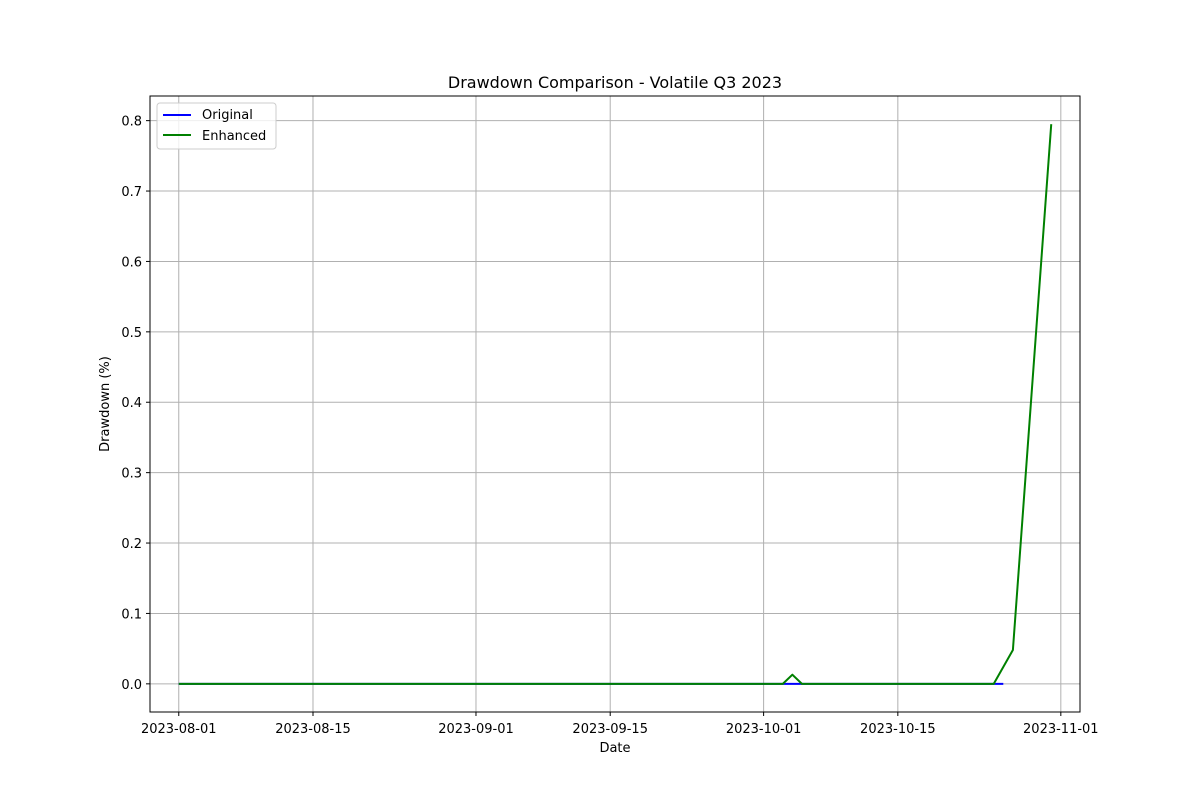  Describe the element at coordinates (131, 614) in the screenshot. I see `y-tick-label: 0.1` at that location.